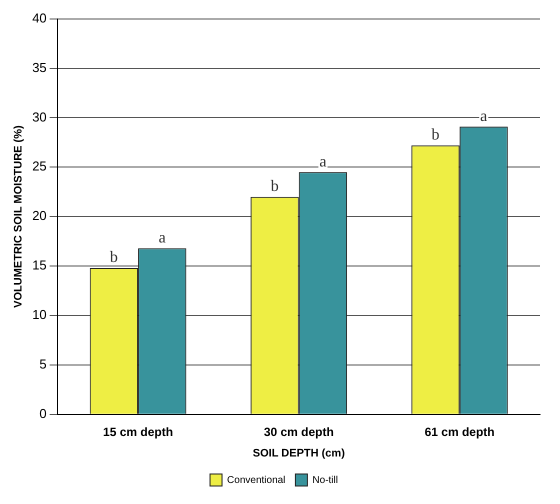 The image size is (560, 504). Describe the element at coordinates (138, 431) in the screenshot. I see `x-tick-label: 15 cm depth` at that location.